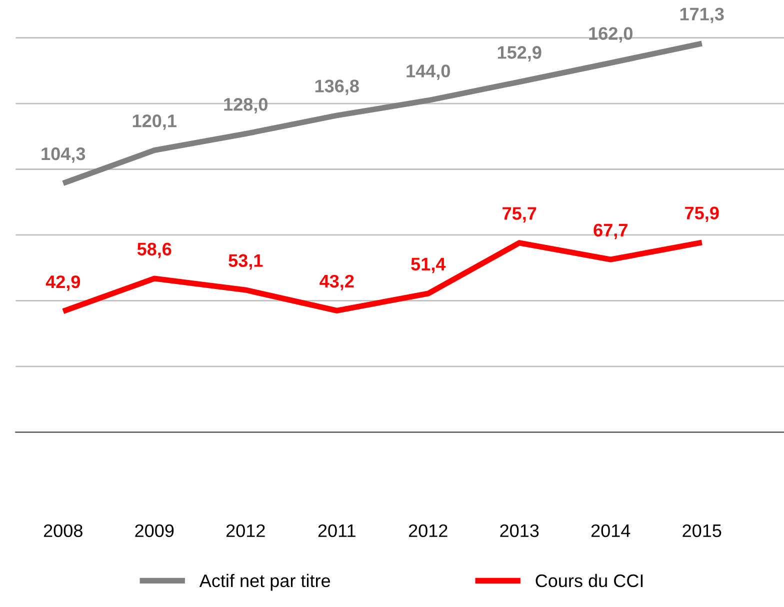  Describe the element at coordinates (611, 232) in the screenshot. I see `data-label: 67,7` at that location.